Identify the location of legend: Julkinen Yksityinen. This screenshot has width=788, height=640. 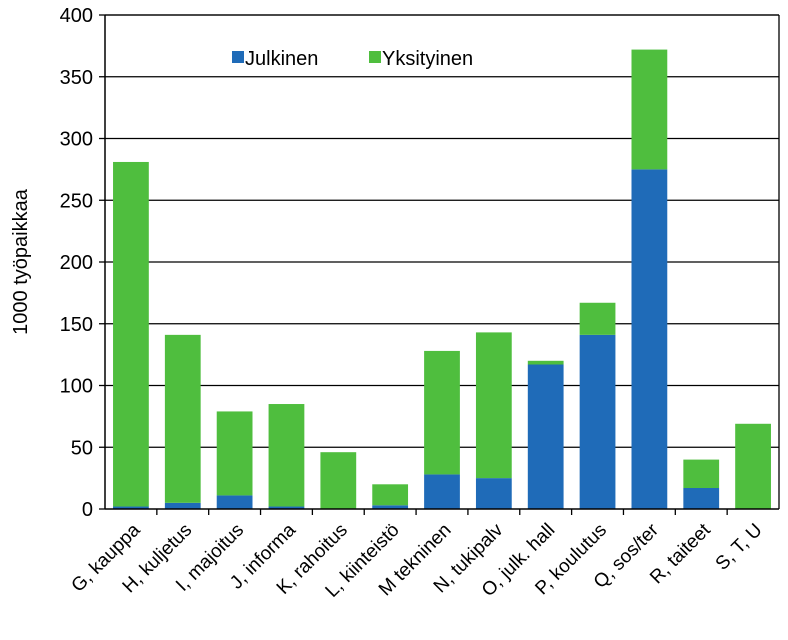
(367, 57).